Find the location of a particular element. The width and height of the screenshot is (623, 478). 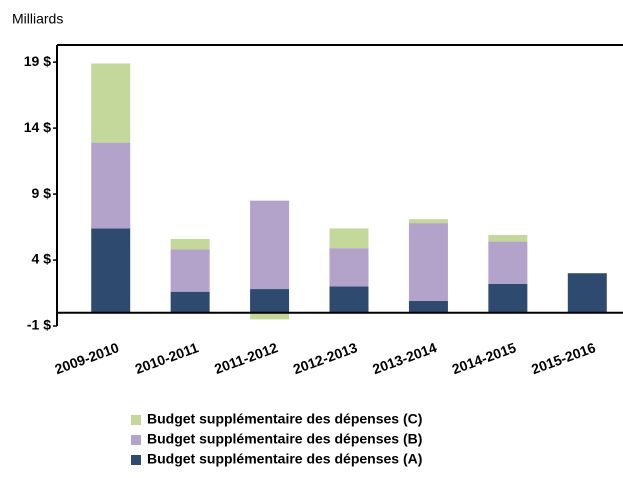

x-tick-label: 2012-2013 is located at coordinates (325, 358).